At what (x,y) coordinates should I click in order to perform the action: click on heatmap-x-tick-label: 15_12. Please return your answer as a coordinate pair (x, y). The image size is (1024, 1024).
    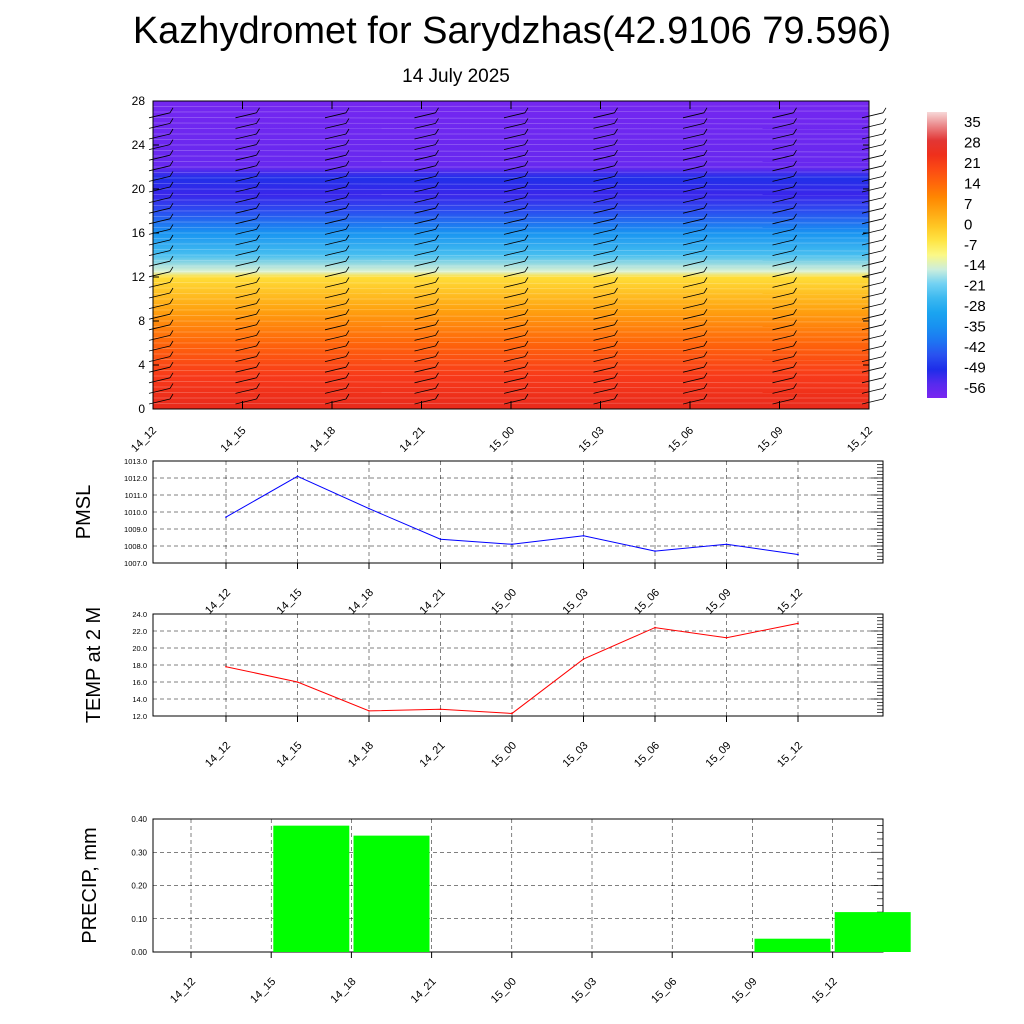
    Looking at the image, I should click on (860, 440).